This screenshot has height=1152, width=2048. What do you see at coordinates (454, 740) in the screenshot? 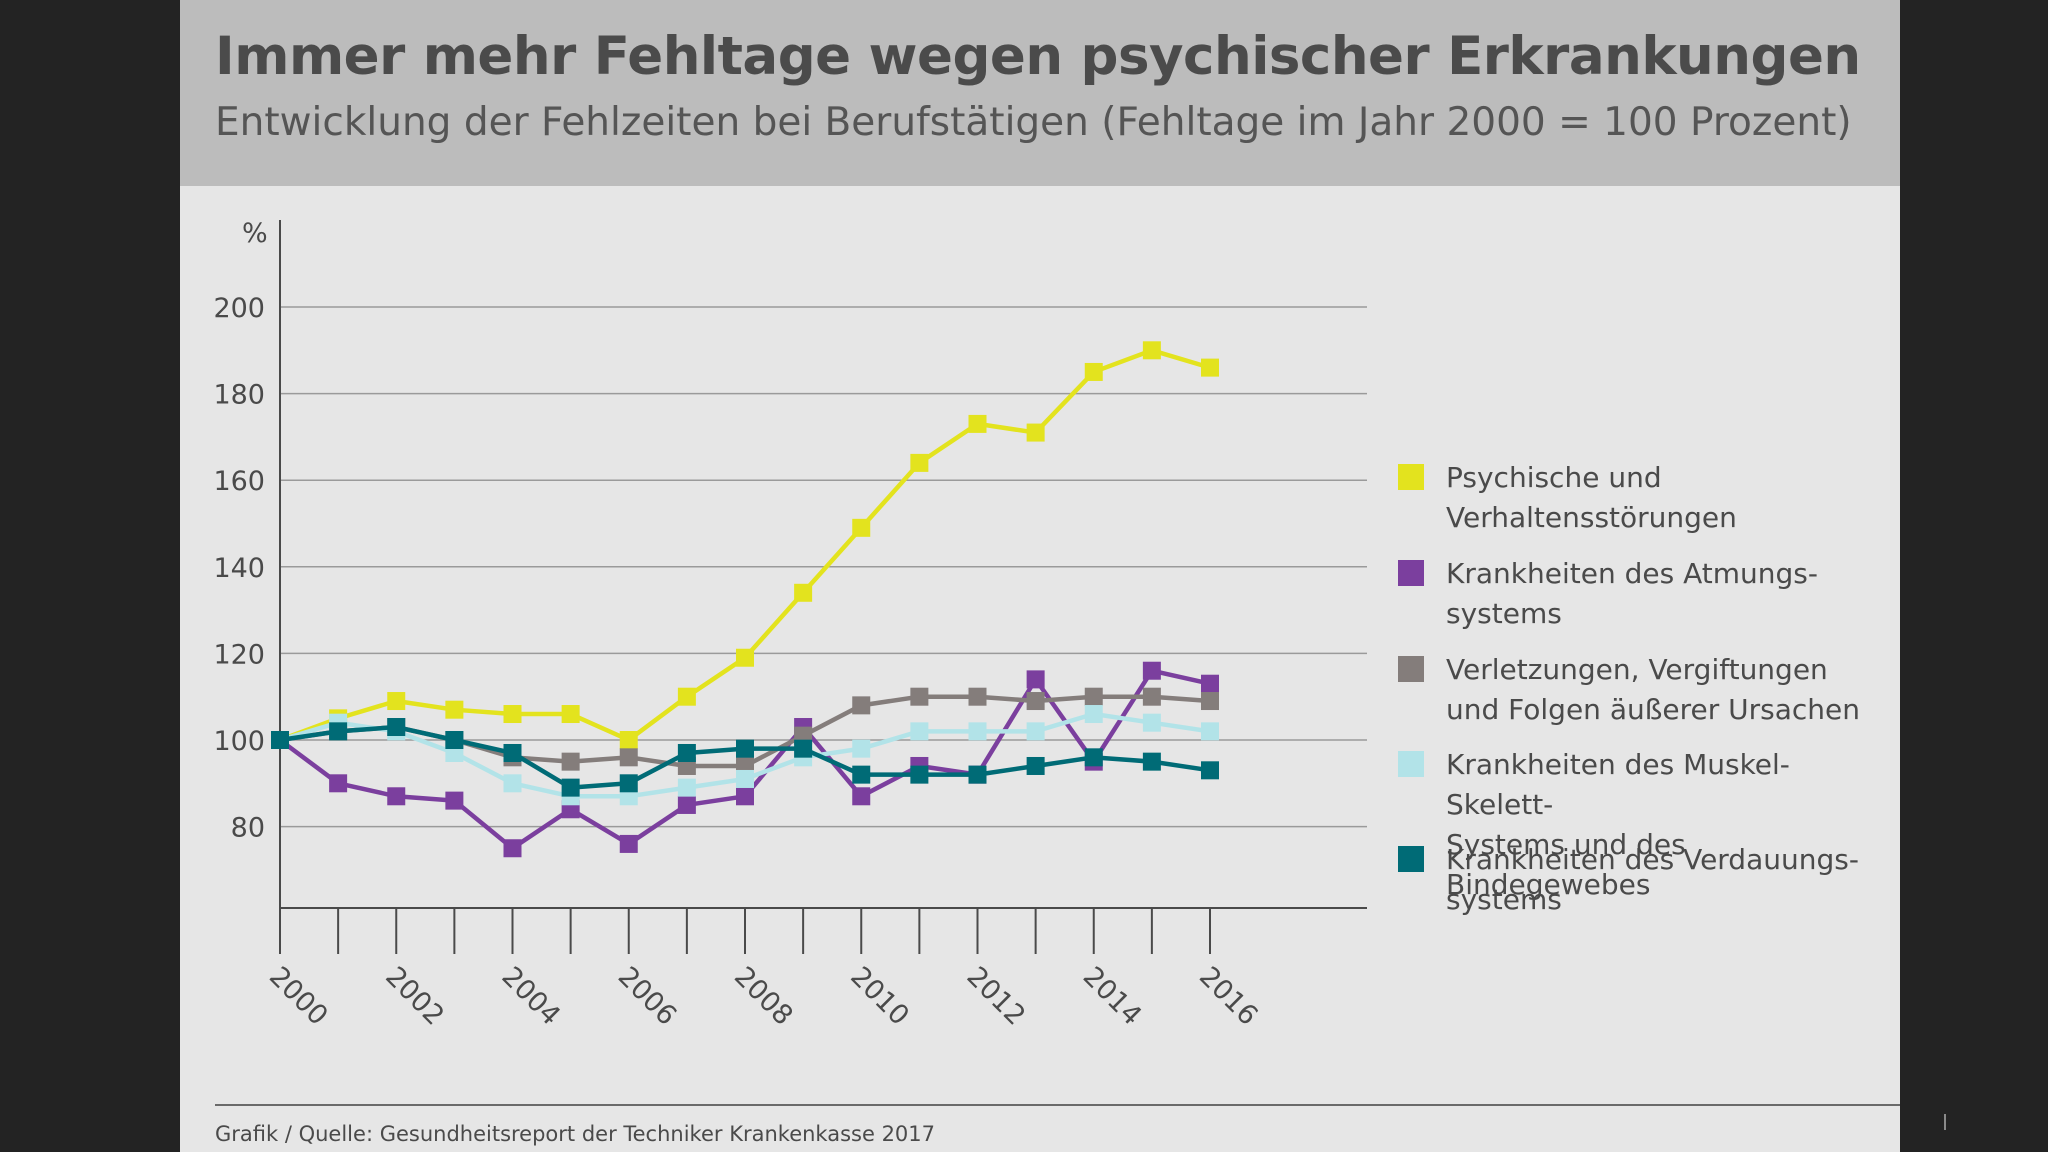
I see `data-point-4-2003` at bounding box center [454, 740].